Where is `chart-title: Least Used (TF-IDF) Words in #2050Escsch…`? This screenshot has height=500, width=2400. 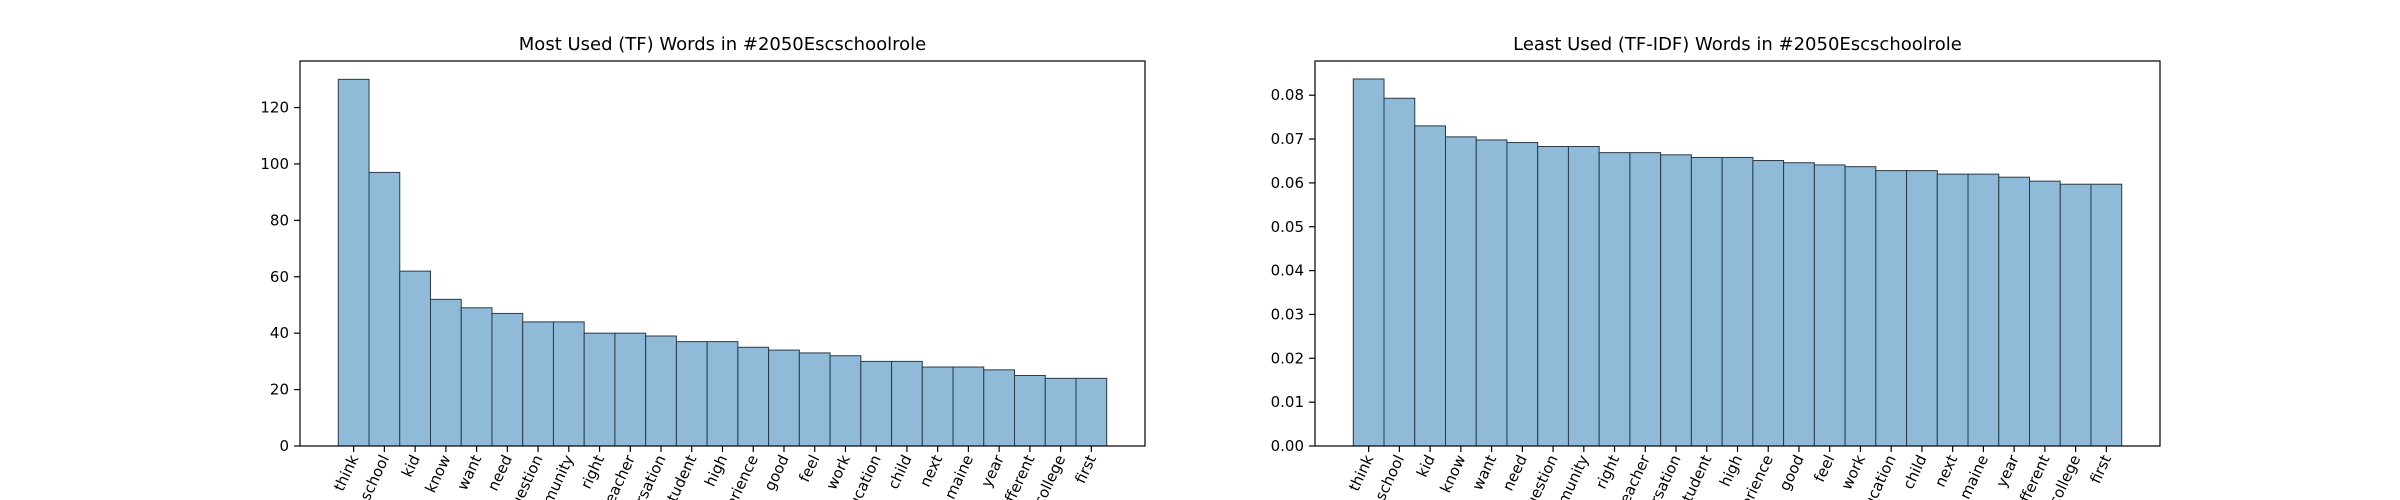 chart-title: Least Used (TF-IDF) Words in #2050Escsch… is located at coordinates (1737, 44).